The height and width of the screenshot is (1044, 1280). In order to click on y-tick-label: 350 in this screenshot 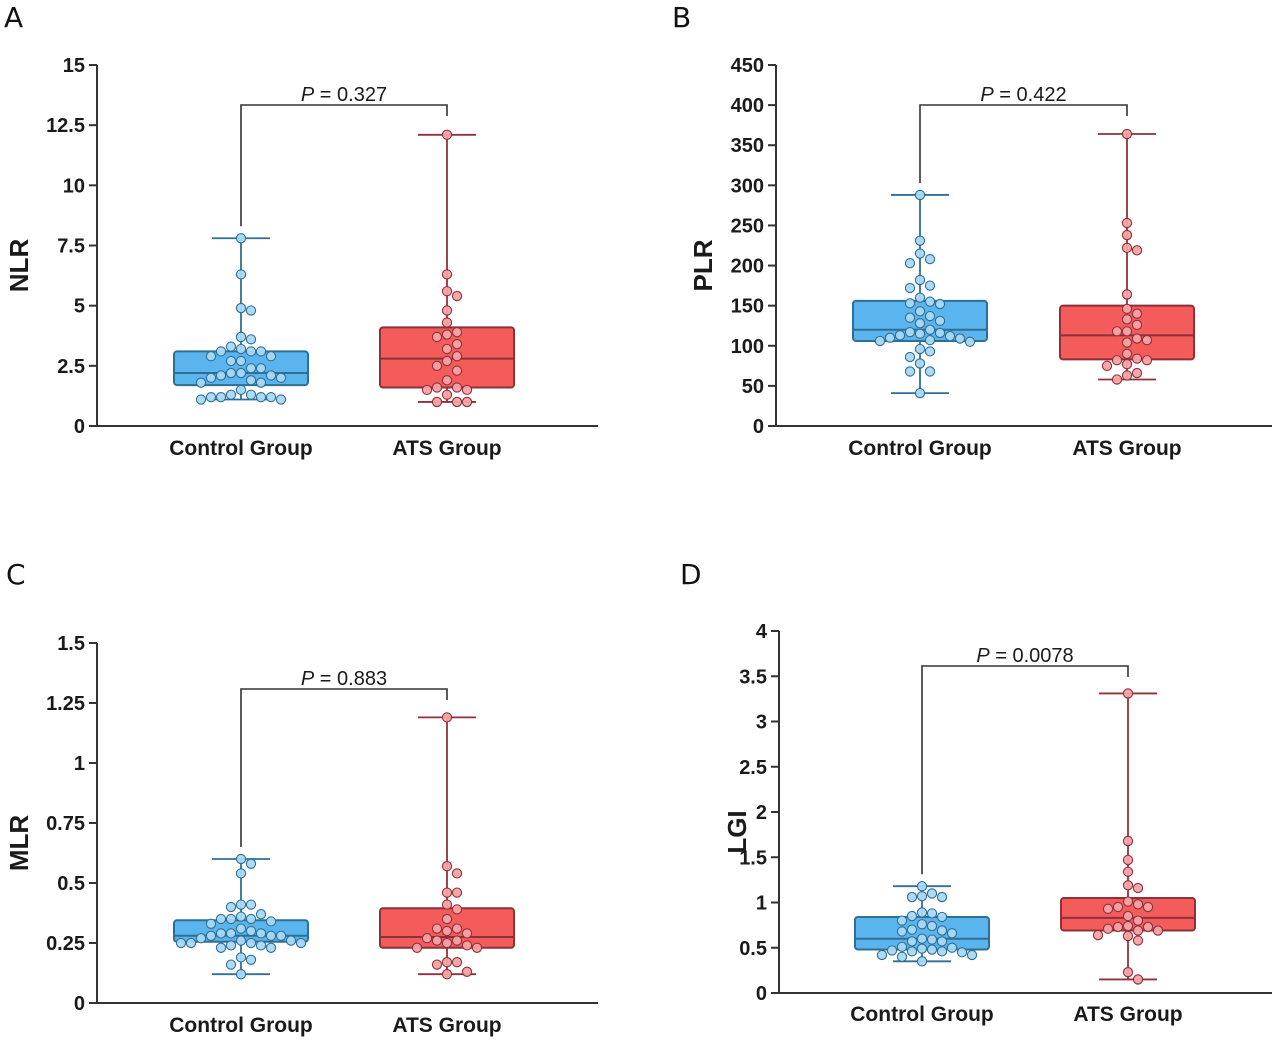, I will do `click(747, 146)`.